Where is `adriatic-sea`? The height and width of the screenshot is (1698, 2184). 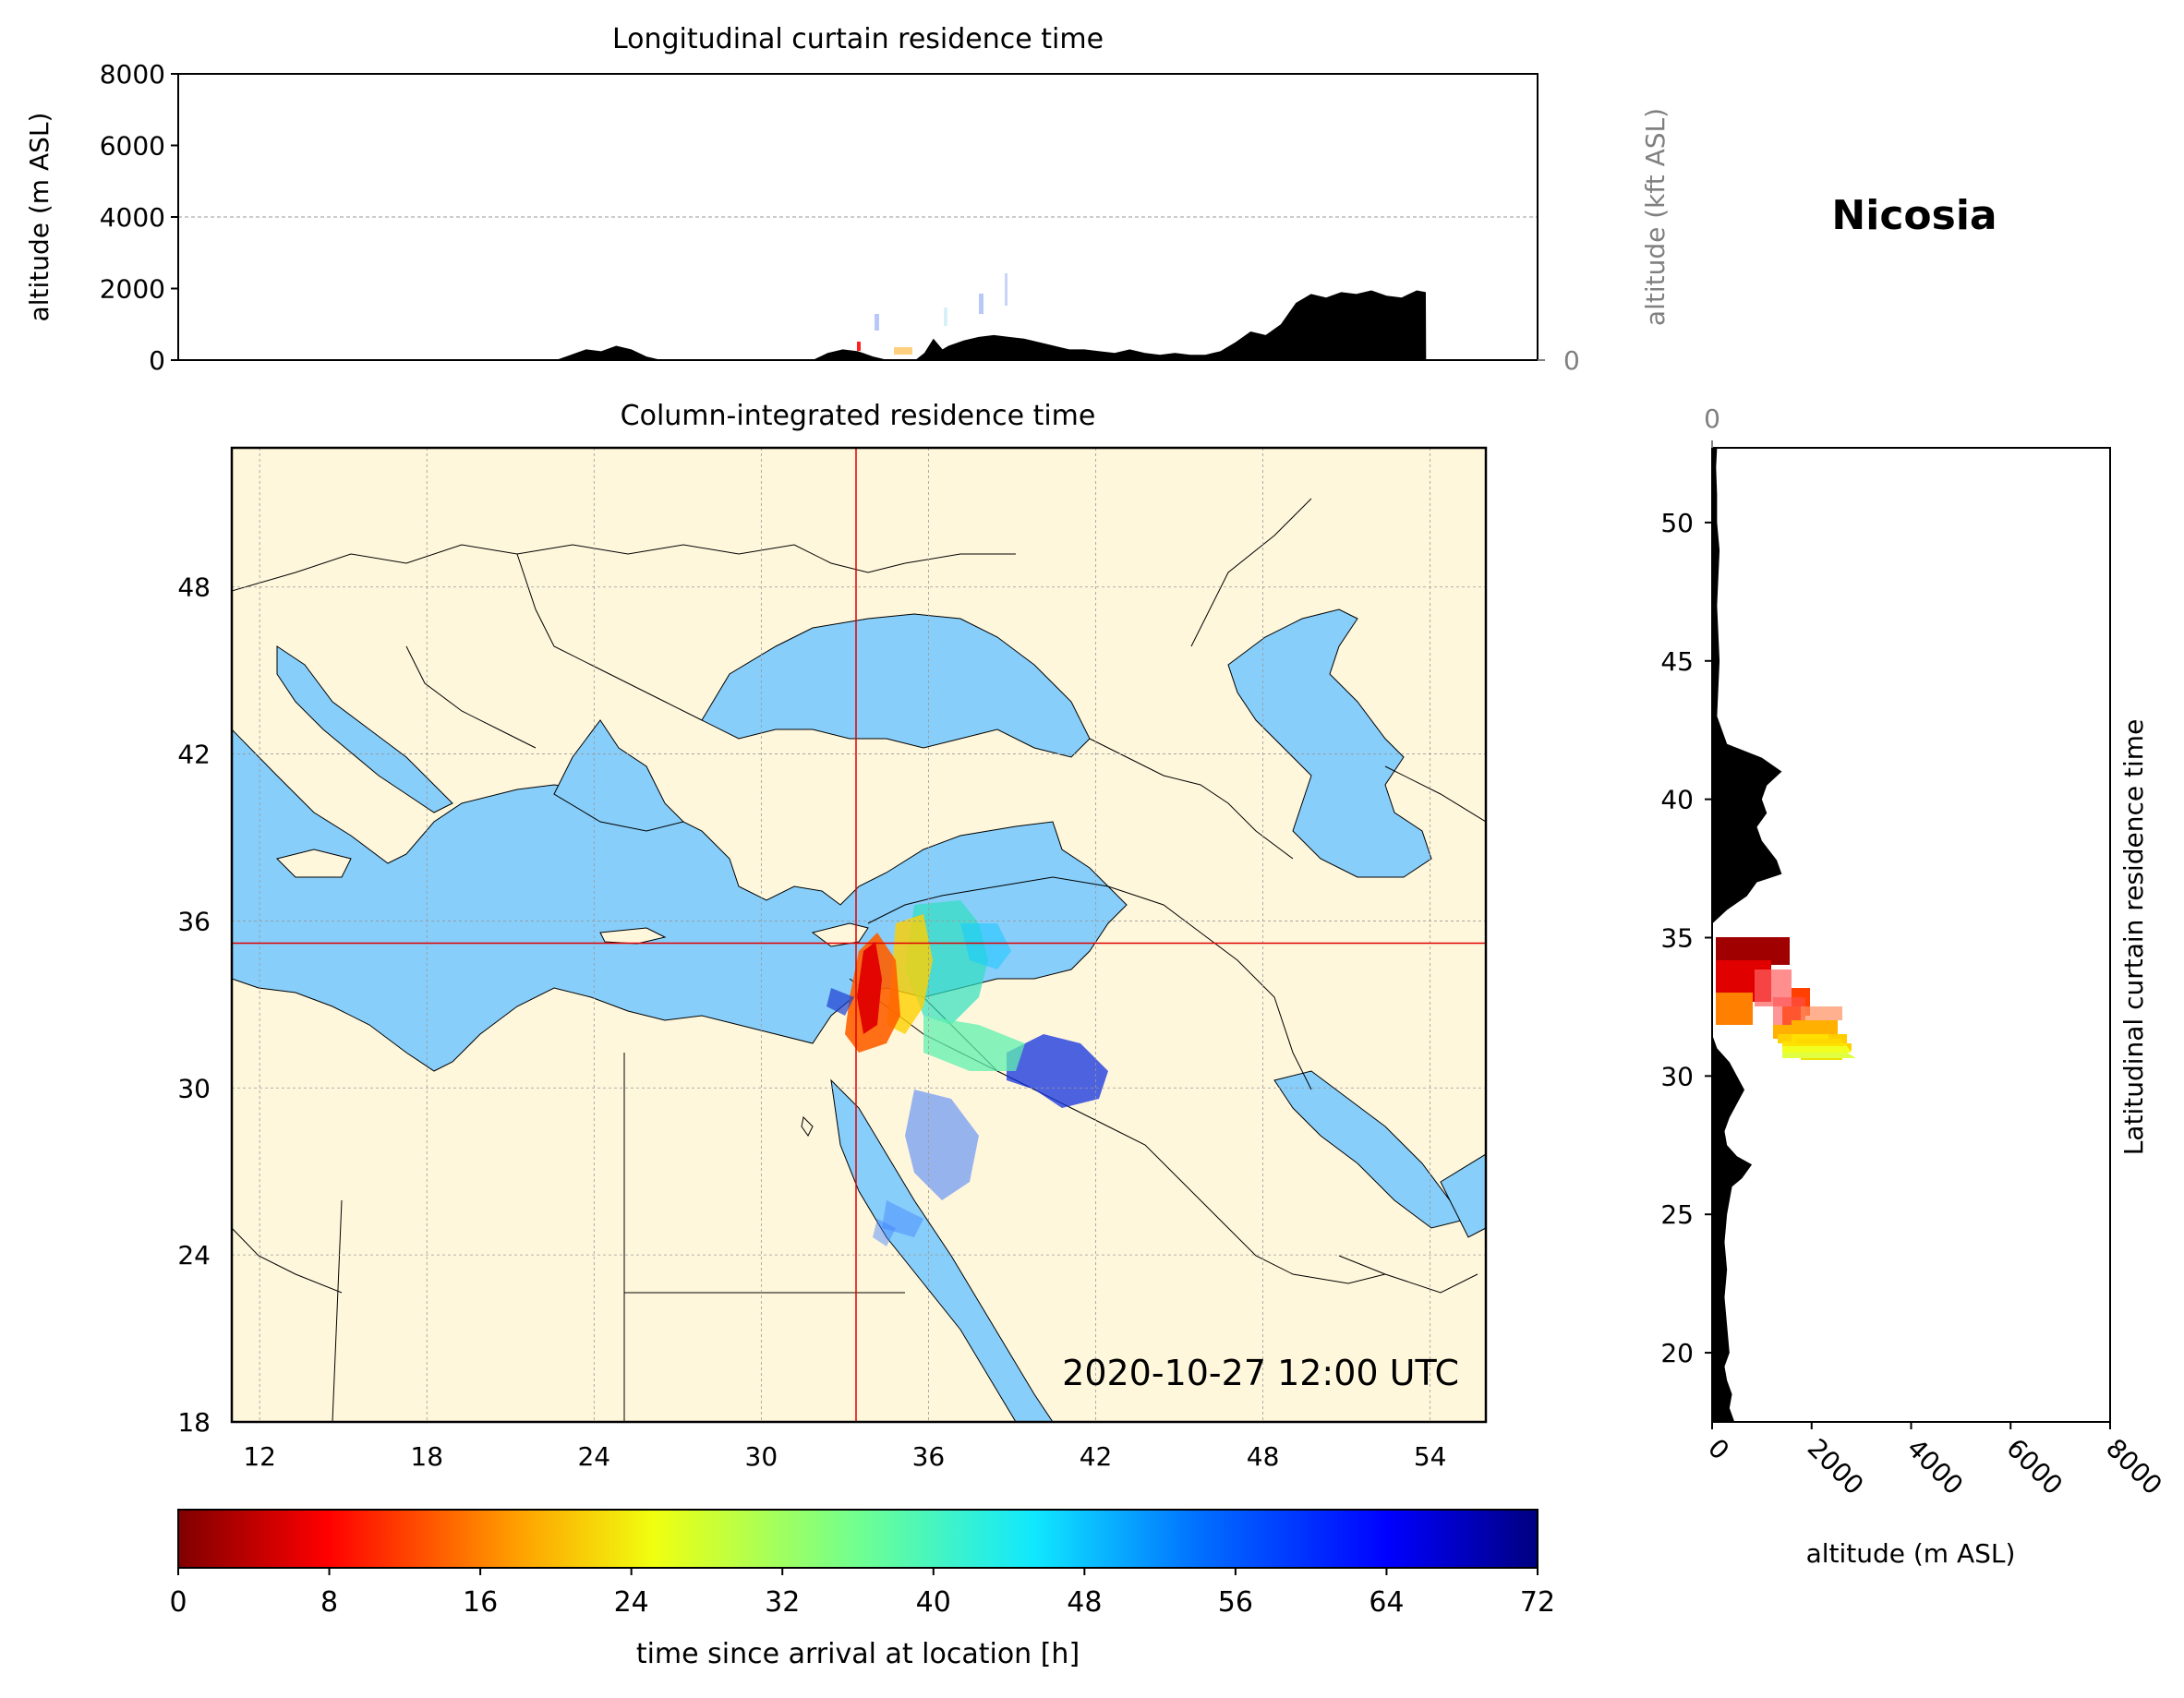
adriatic-sea is located at coordinates (364, 729).